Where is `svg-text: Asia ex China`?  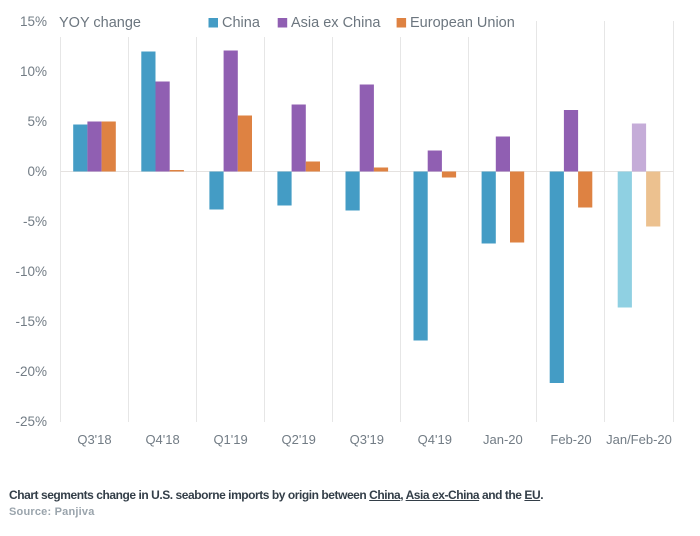
svg-text: Asia ex China is located at coordinates (336, 23).